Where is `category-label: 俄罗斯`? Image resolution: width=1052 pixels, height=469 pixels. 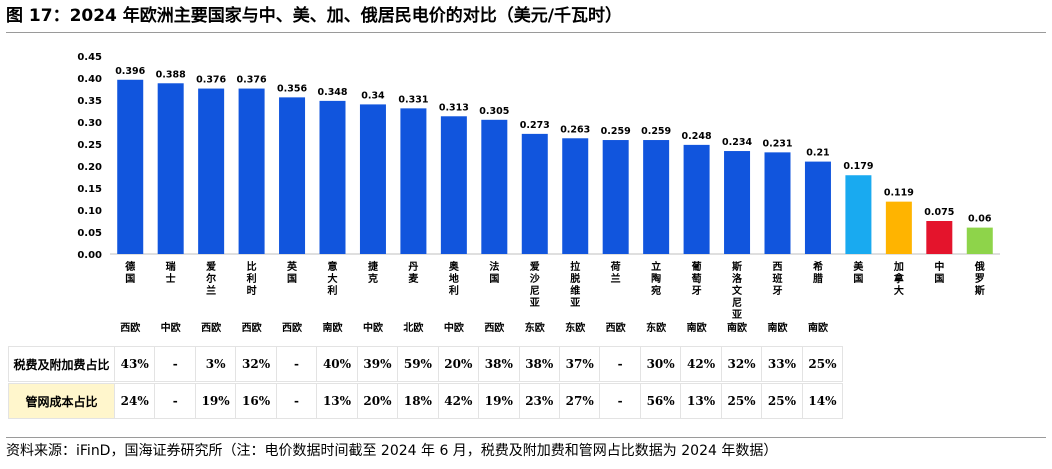
category-label: 俄罗斯 is located at coordinates (979, 278).